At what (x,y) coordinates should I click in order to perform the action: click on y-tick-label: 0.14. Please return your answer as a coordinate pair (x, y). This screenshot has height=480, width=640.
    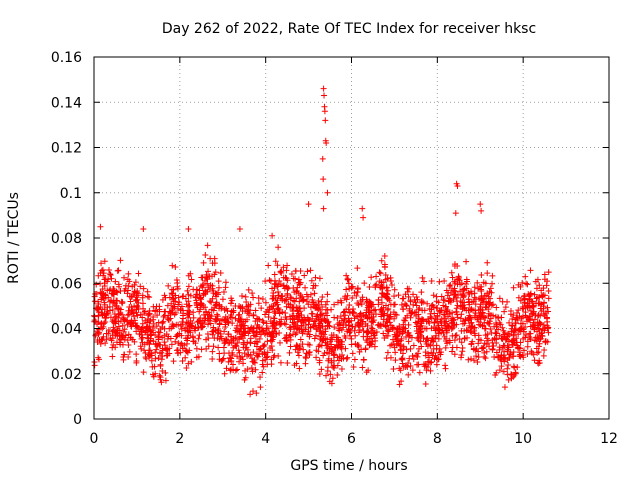
    Looking at the image, I should click on (66, 103).